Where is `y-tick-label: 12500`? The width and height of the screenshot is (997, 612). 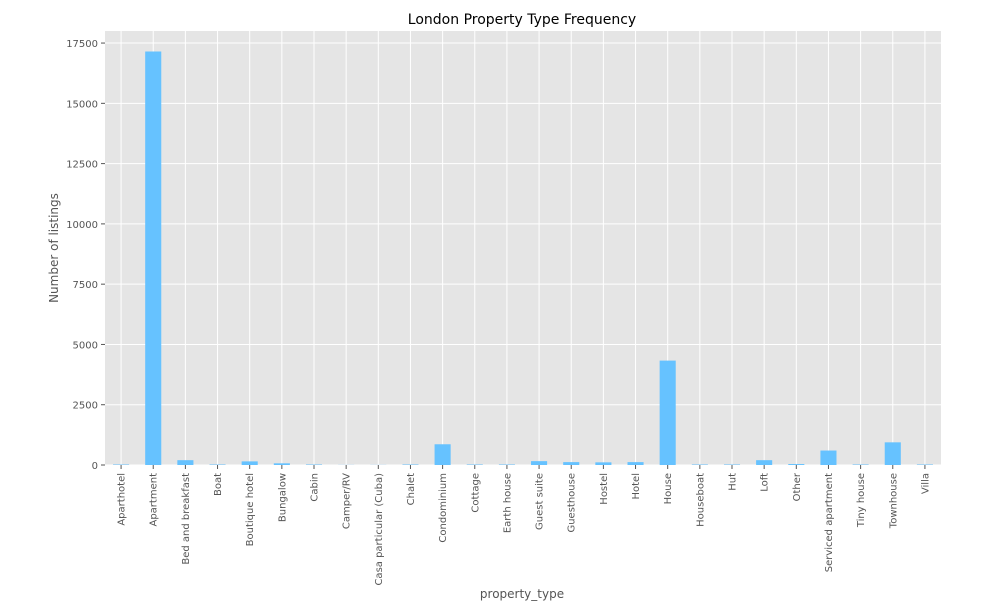 y-tick-label: 12500 is located at coordinates (82, 165).